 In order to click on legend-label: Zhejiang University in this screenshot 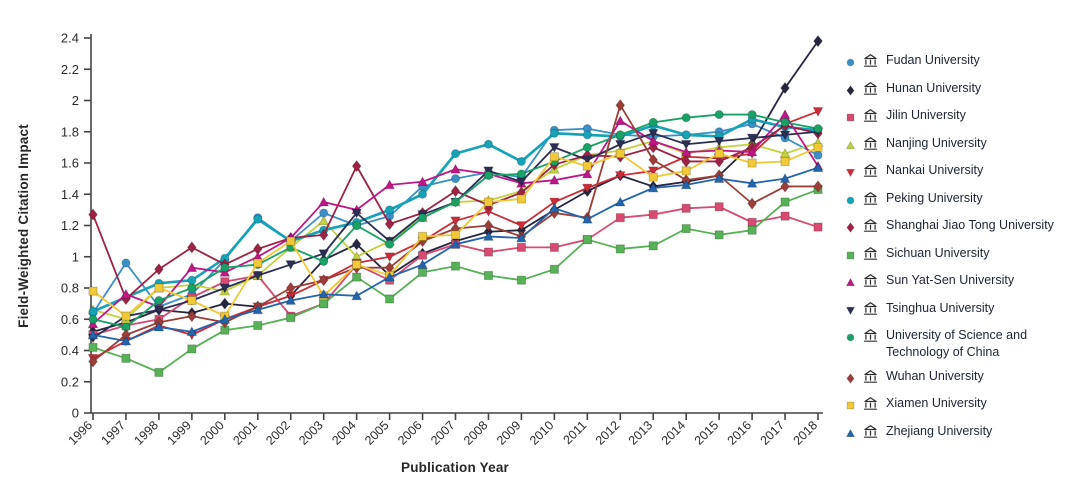, I will do `click(939, 430)`.